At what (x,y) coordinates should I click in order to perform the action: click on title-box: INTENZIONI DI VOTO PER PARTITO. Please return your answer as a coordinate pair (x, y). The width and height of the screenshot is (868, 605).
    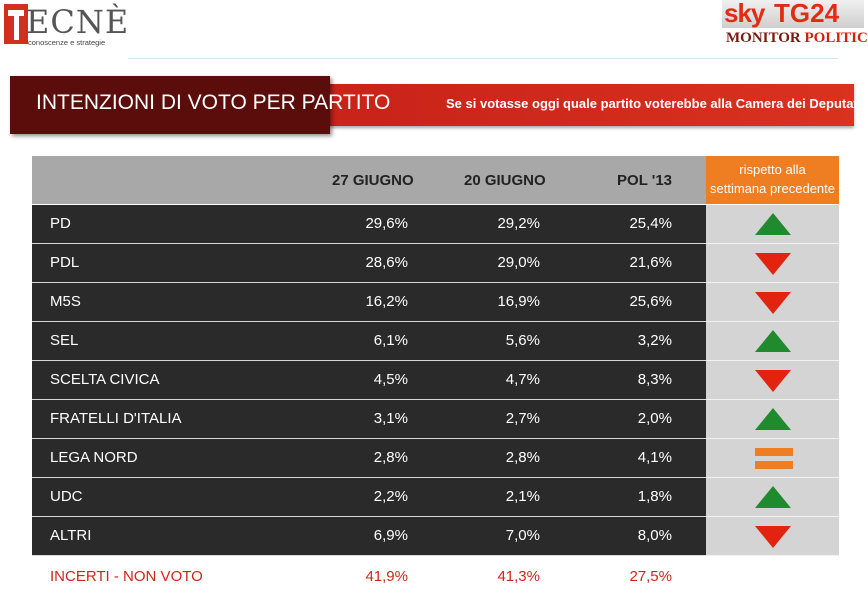
    Looking at the image, I should click on (200, 105).